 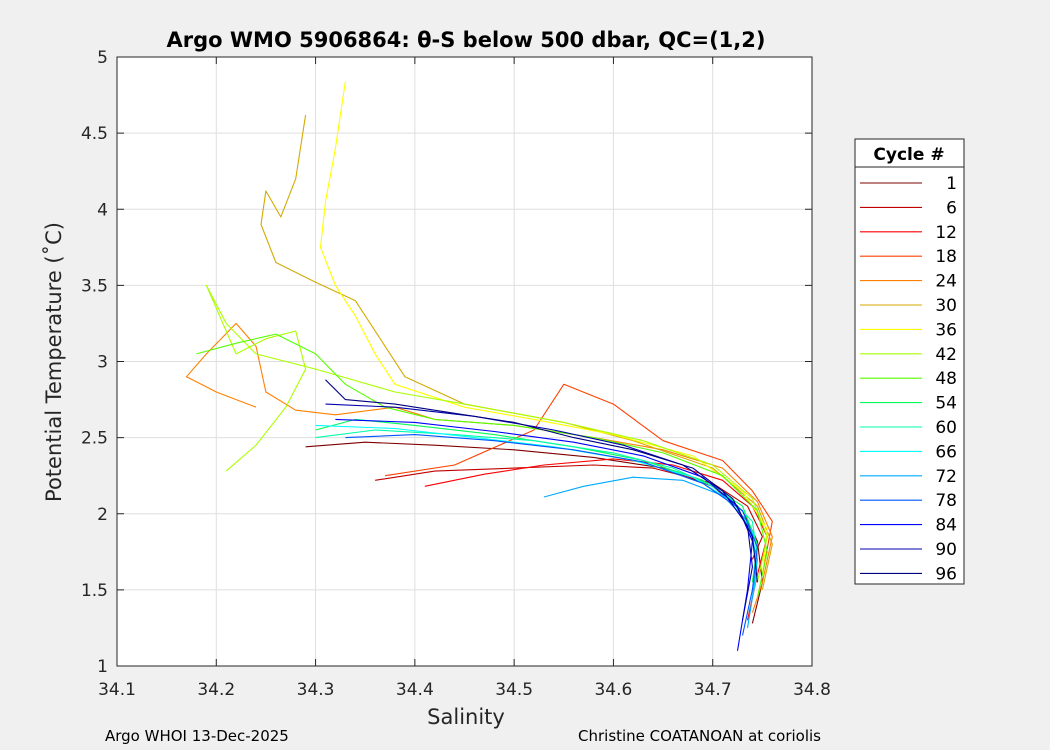 I want to click on y-tick-label: 1, so click(x=102, y=667).